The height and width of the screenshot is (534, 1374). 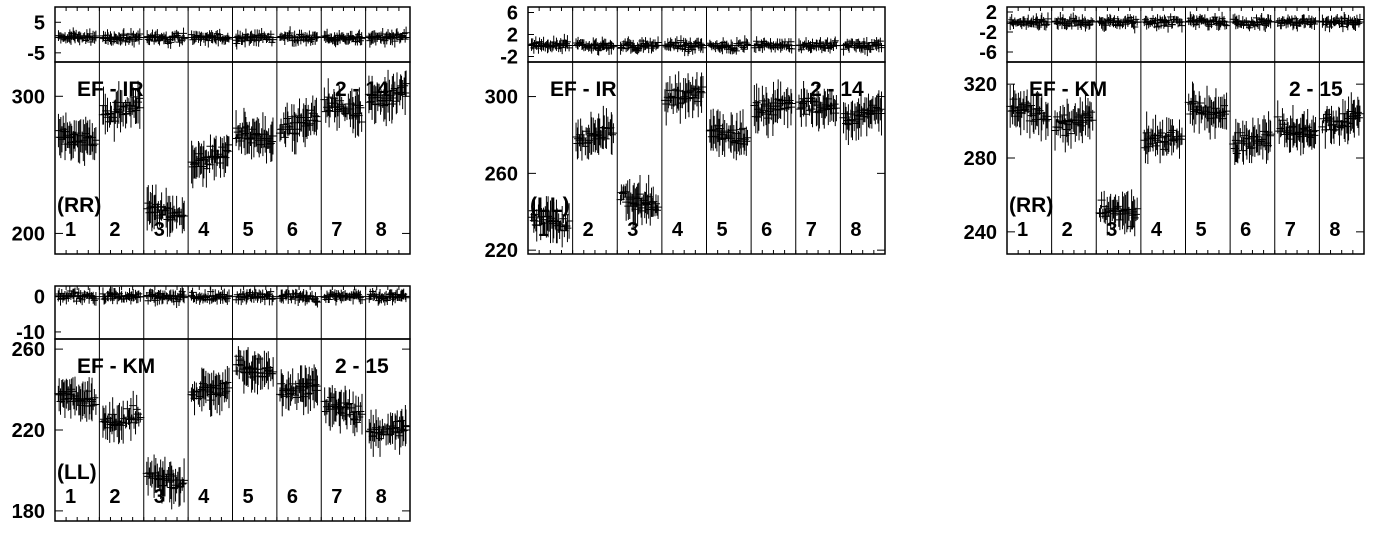 What do you see at coordinates (39, 23) in the screenshot?
I see `residual-tick-label: 5` at bounding box center [39, 23].